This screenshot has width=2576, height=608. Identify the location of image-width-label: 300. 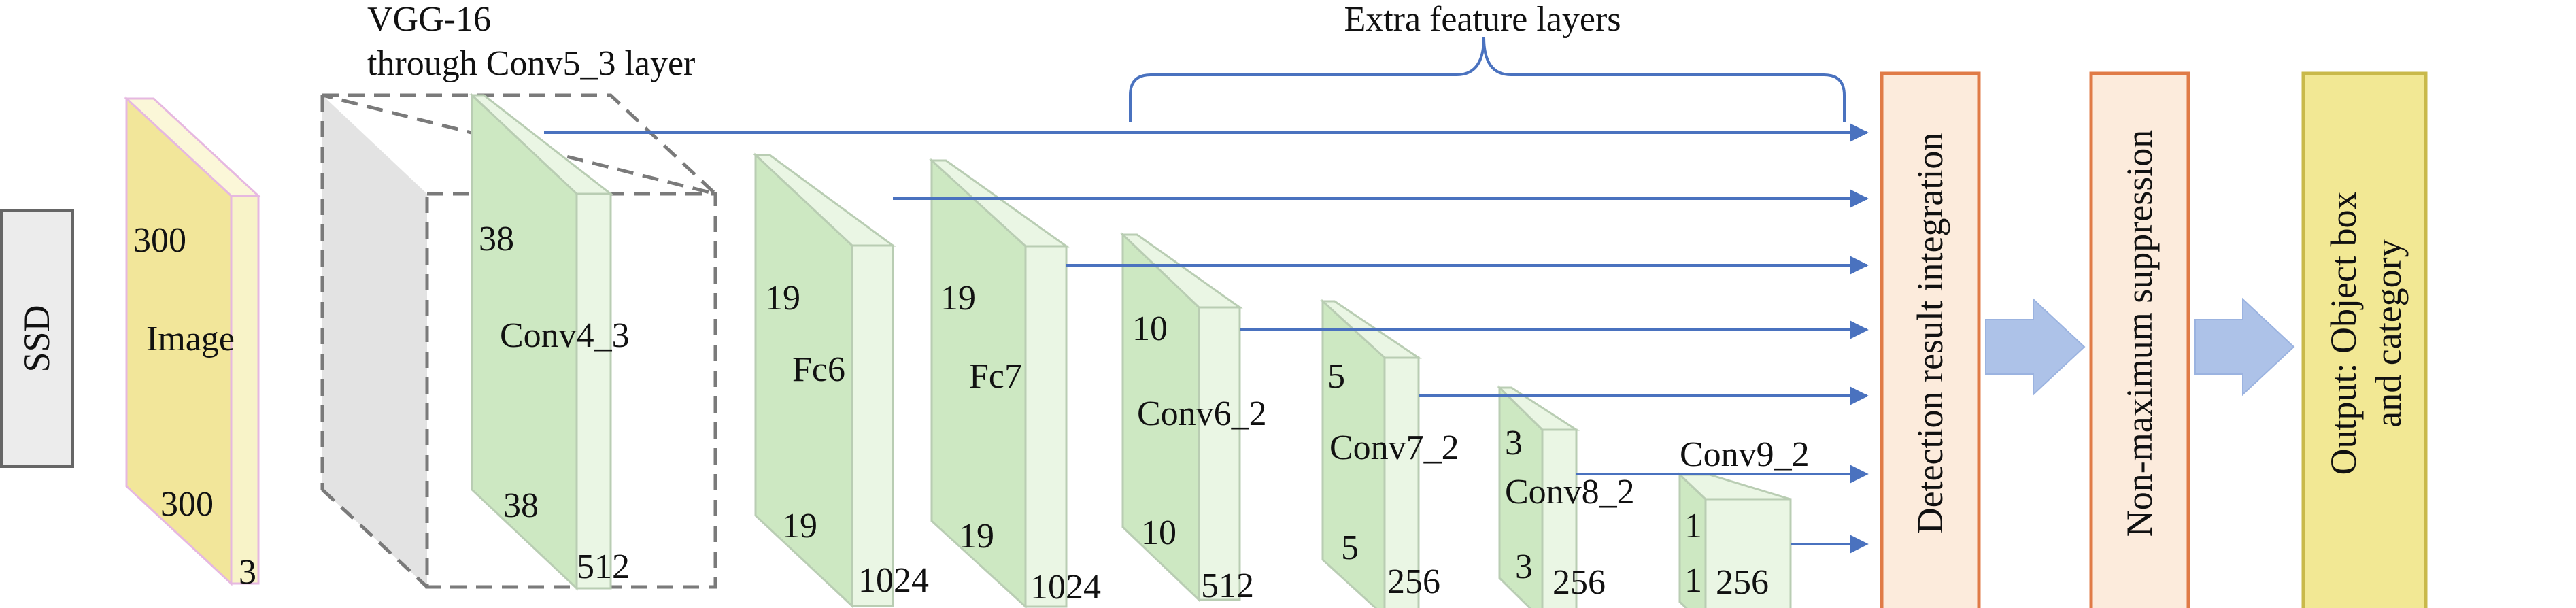
(187, 504).